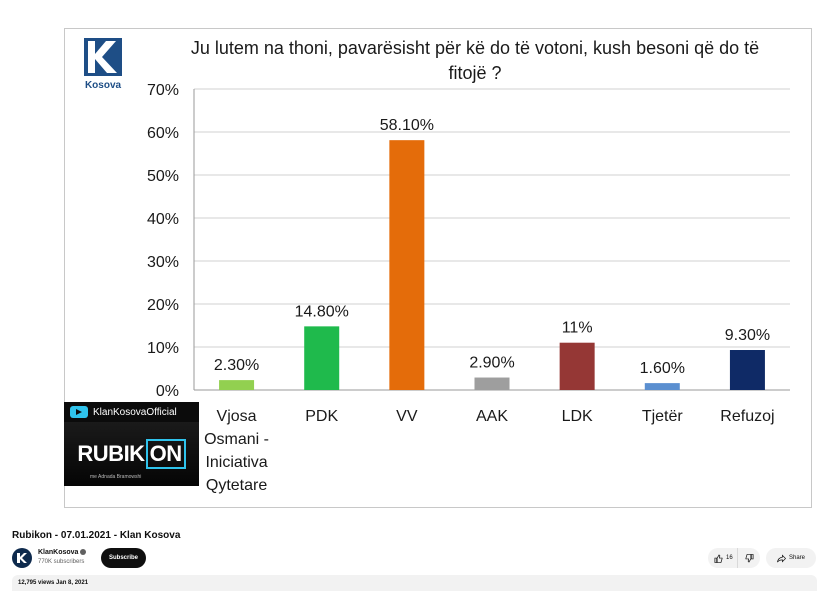  Describe the element at coordinates (321, 416) in the screenshot. I see `x-tick-label: PDK` at that location.